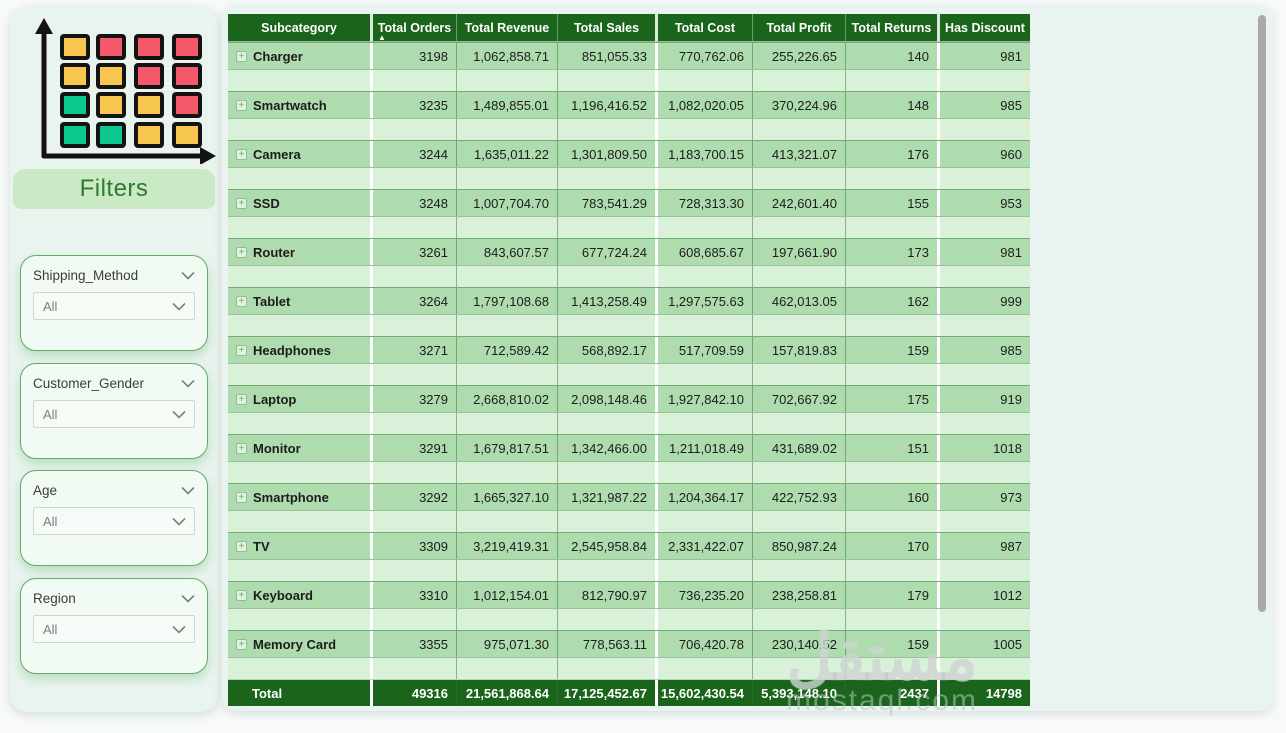 This screenshot has width=1286, height=733. Describe the element at coordinates (299, 497) in the screenshot. I see `row-label-smartphone: + Smartphone` at that location.